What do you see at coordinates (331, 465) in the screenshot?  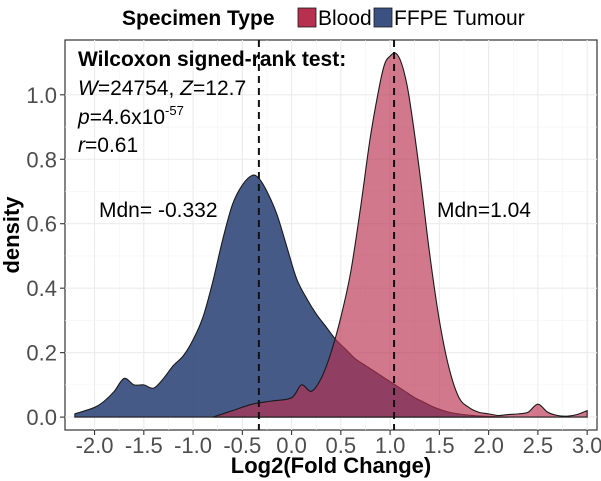 I see `x-axis-title: Log2(Fold Change)` at bounding box center [331, 465].